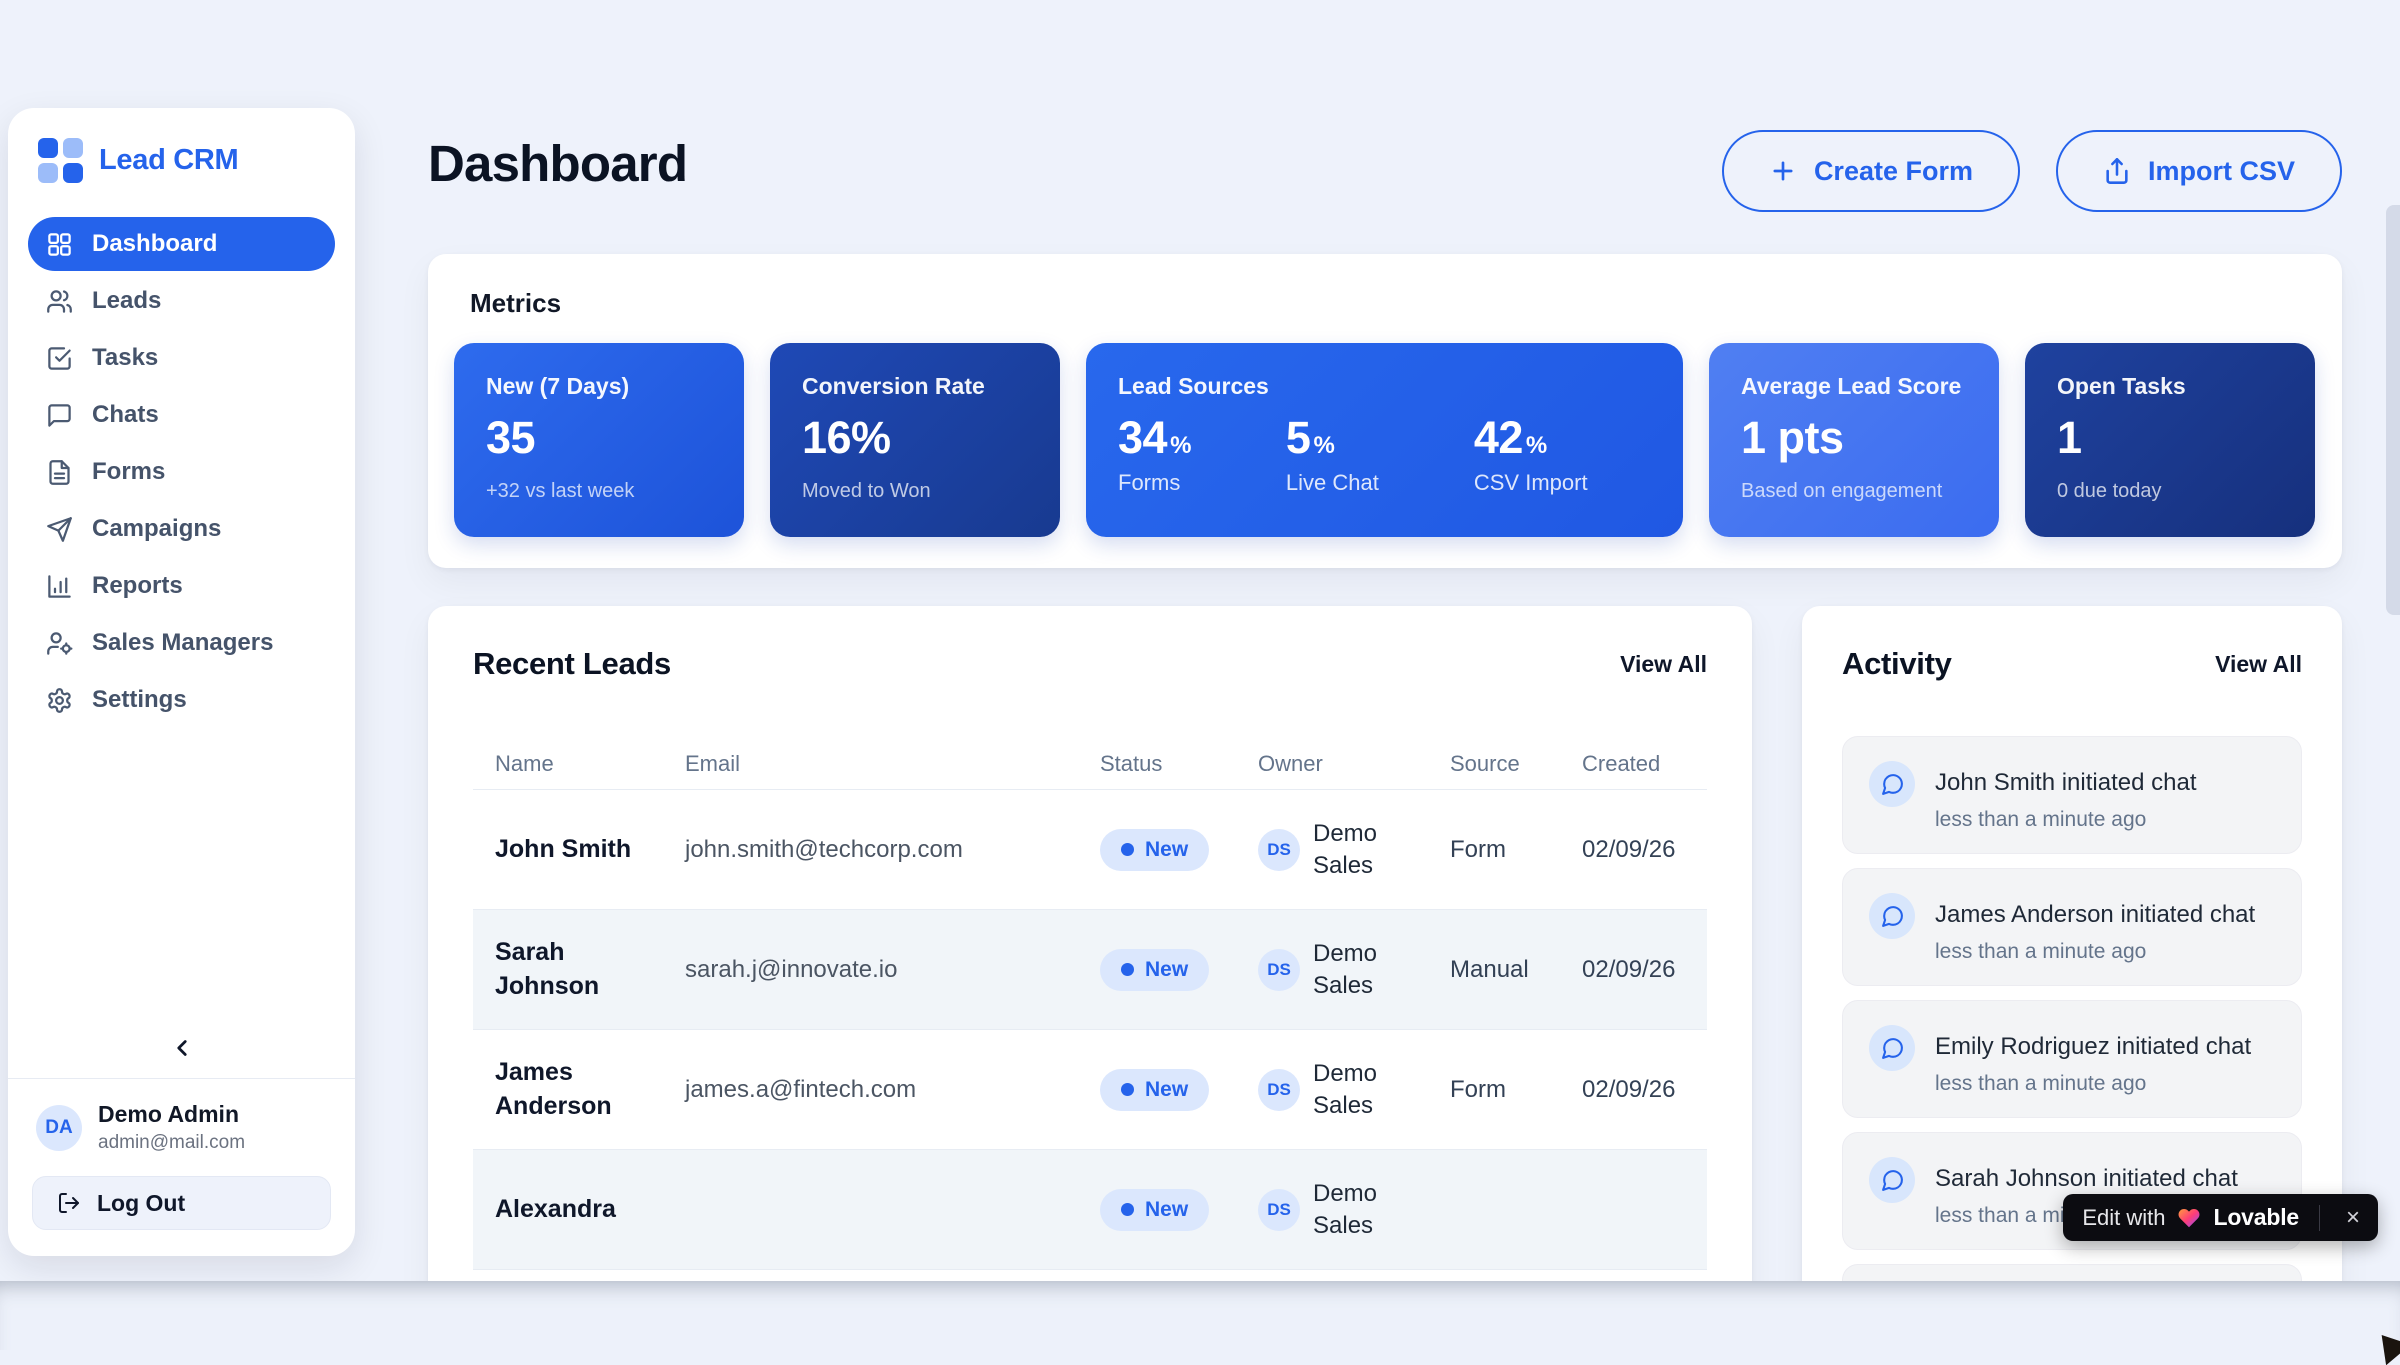 The width and height of the screenshot is (2400, 1365). Describe the element at coordinates (181, 244) in the screenshot. I see `sidebar-nav-item: Dashboard` at that location.